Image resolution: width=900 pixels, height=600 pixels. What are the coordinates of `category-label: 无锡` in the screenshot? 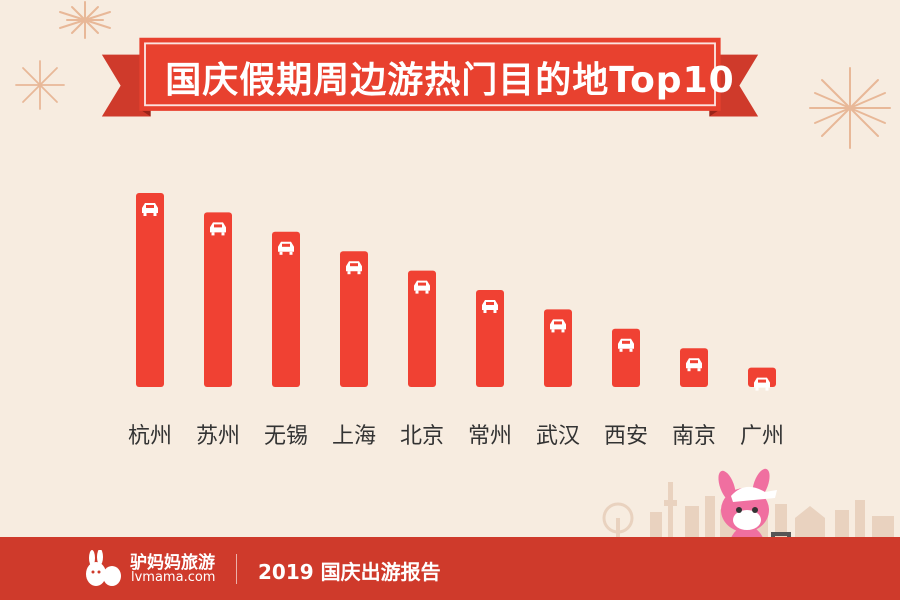 It's located at (285, 436).